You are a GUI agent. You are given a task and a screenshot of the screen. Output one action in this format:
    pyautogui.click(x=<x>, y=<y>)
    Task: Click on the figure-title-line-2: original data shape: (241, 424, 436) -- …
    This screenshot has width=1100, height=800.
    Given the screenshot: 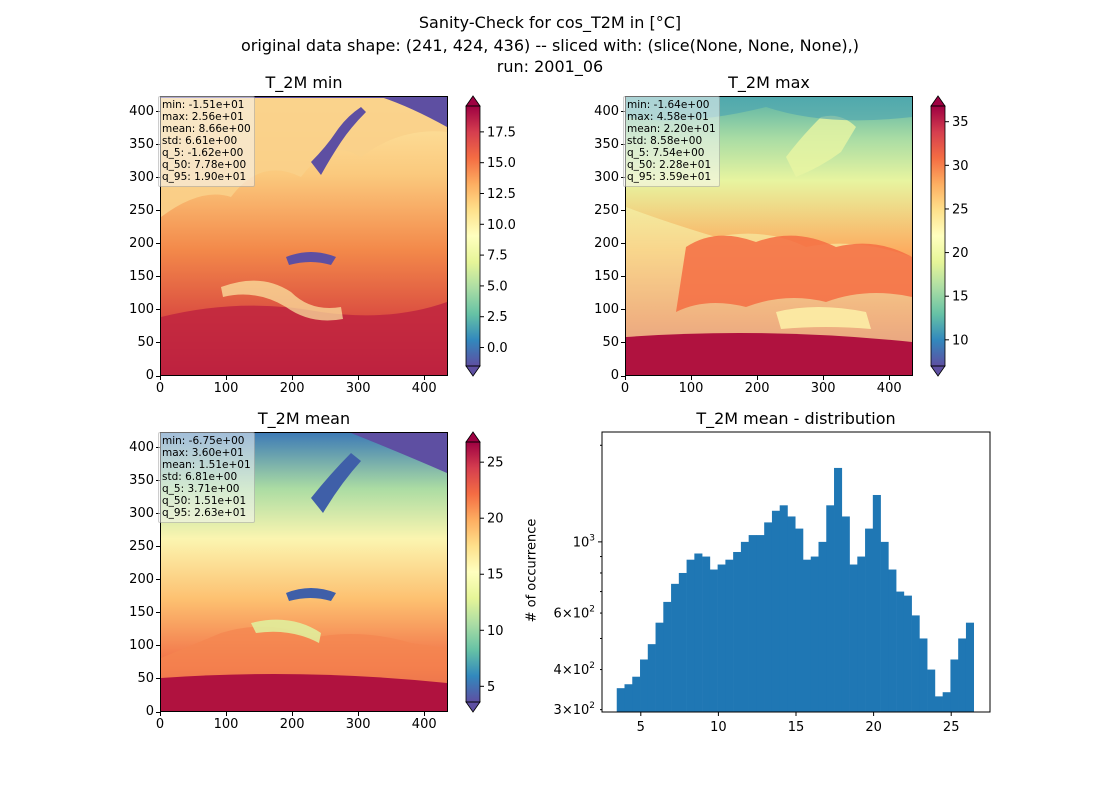 What is the action you would take?
    pyautogui.click(x=550, y=45)
    